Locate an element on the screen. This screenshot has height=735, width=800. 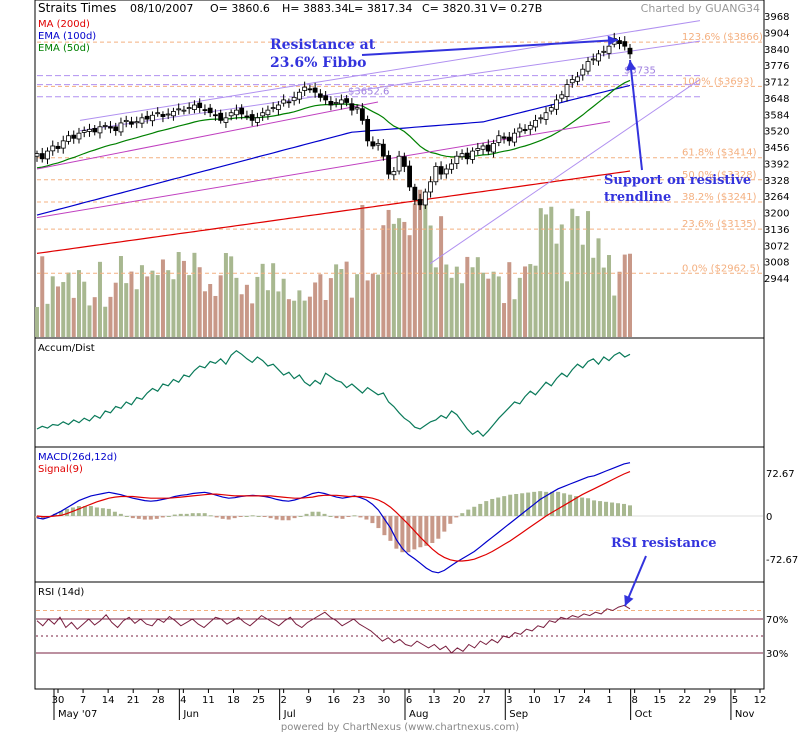
resistance-arrow-head is located at coordinates (612, 40).